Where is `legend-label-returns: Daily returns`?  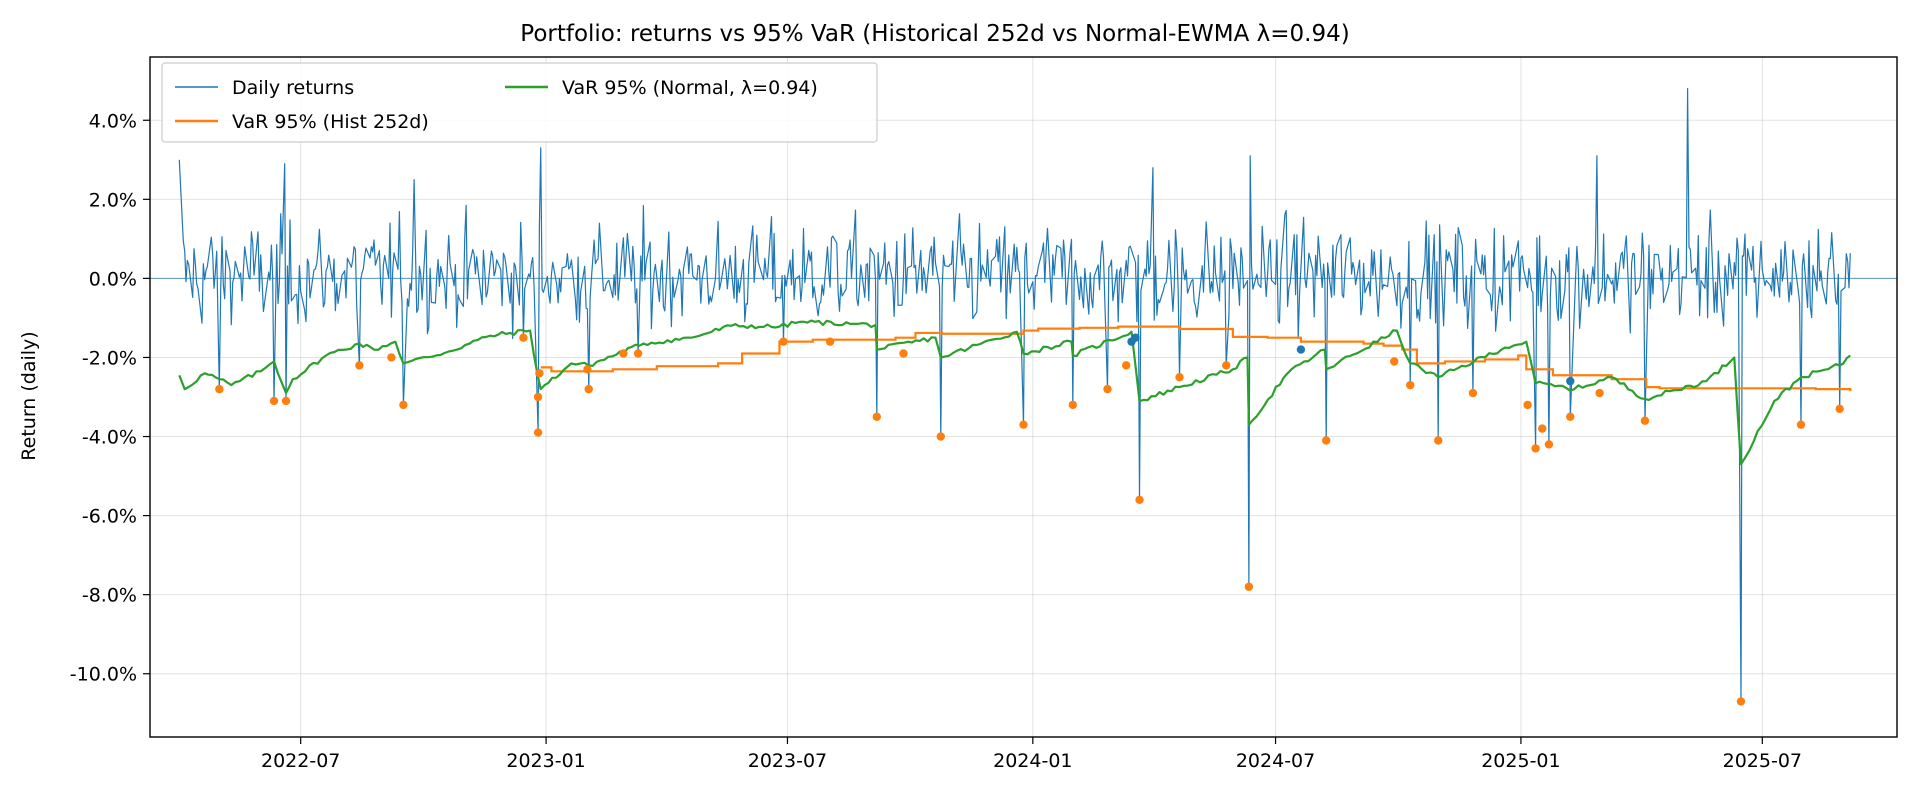 legend-label-returns: Daily returns is located at coordinates (293, 88).